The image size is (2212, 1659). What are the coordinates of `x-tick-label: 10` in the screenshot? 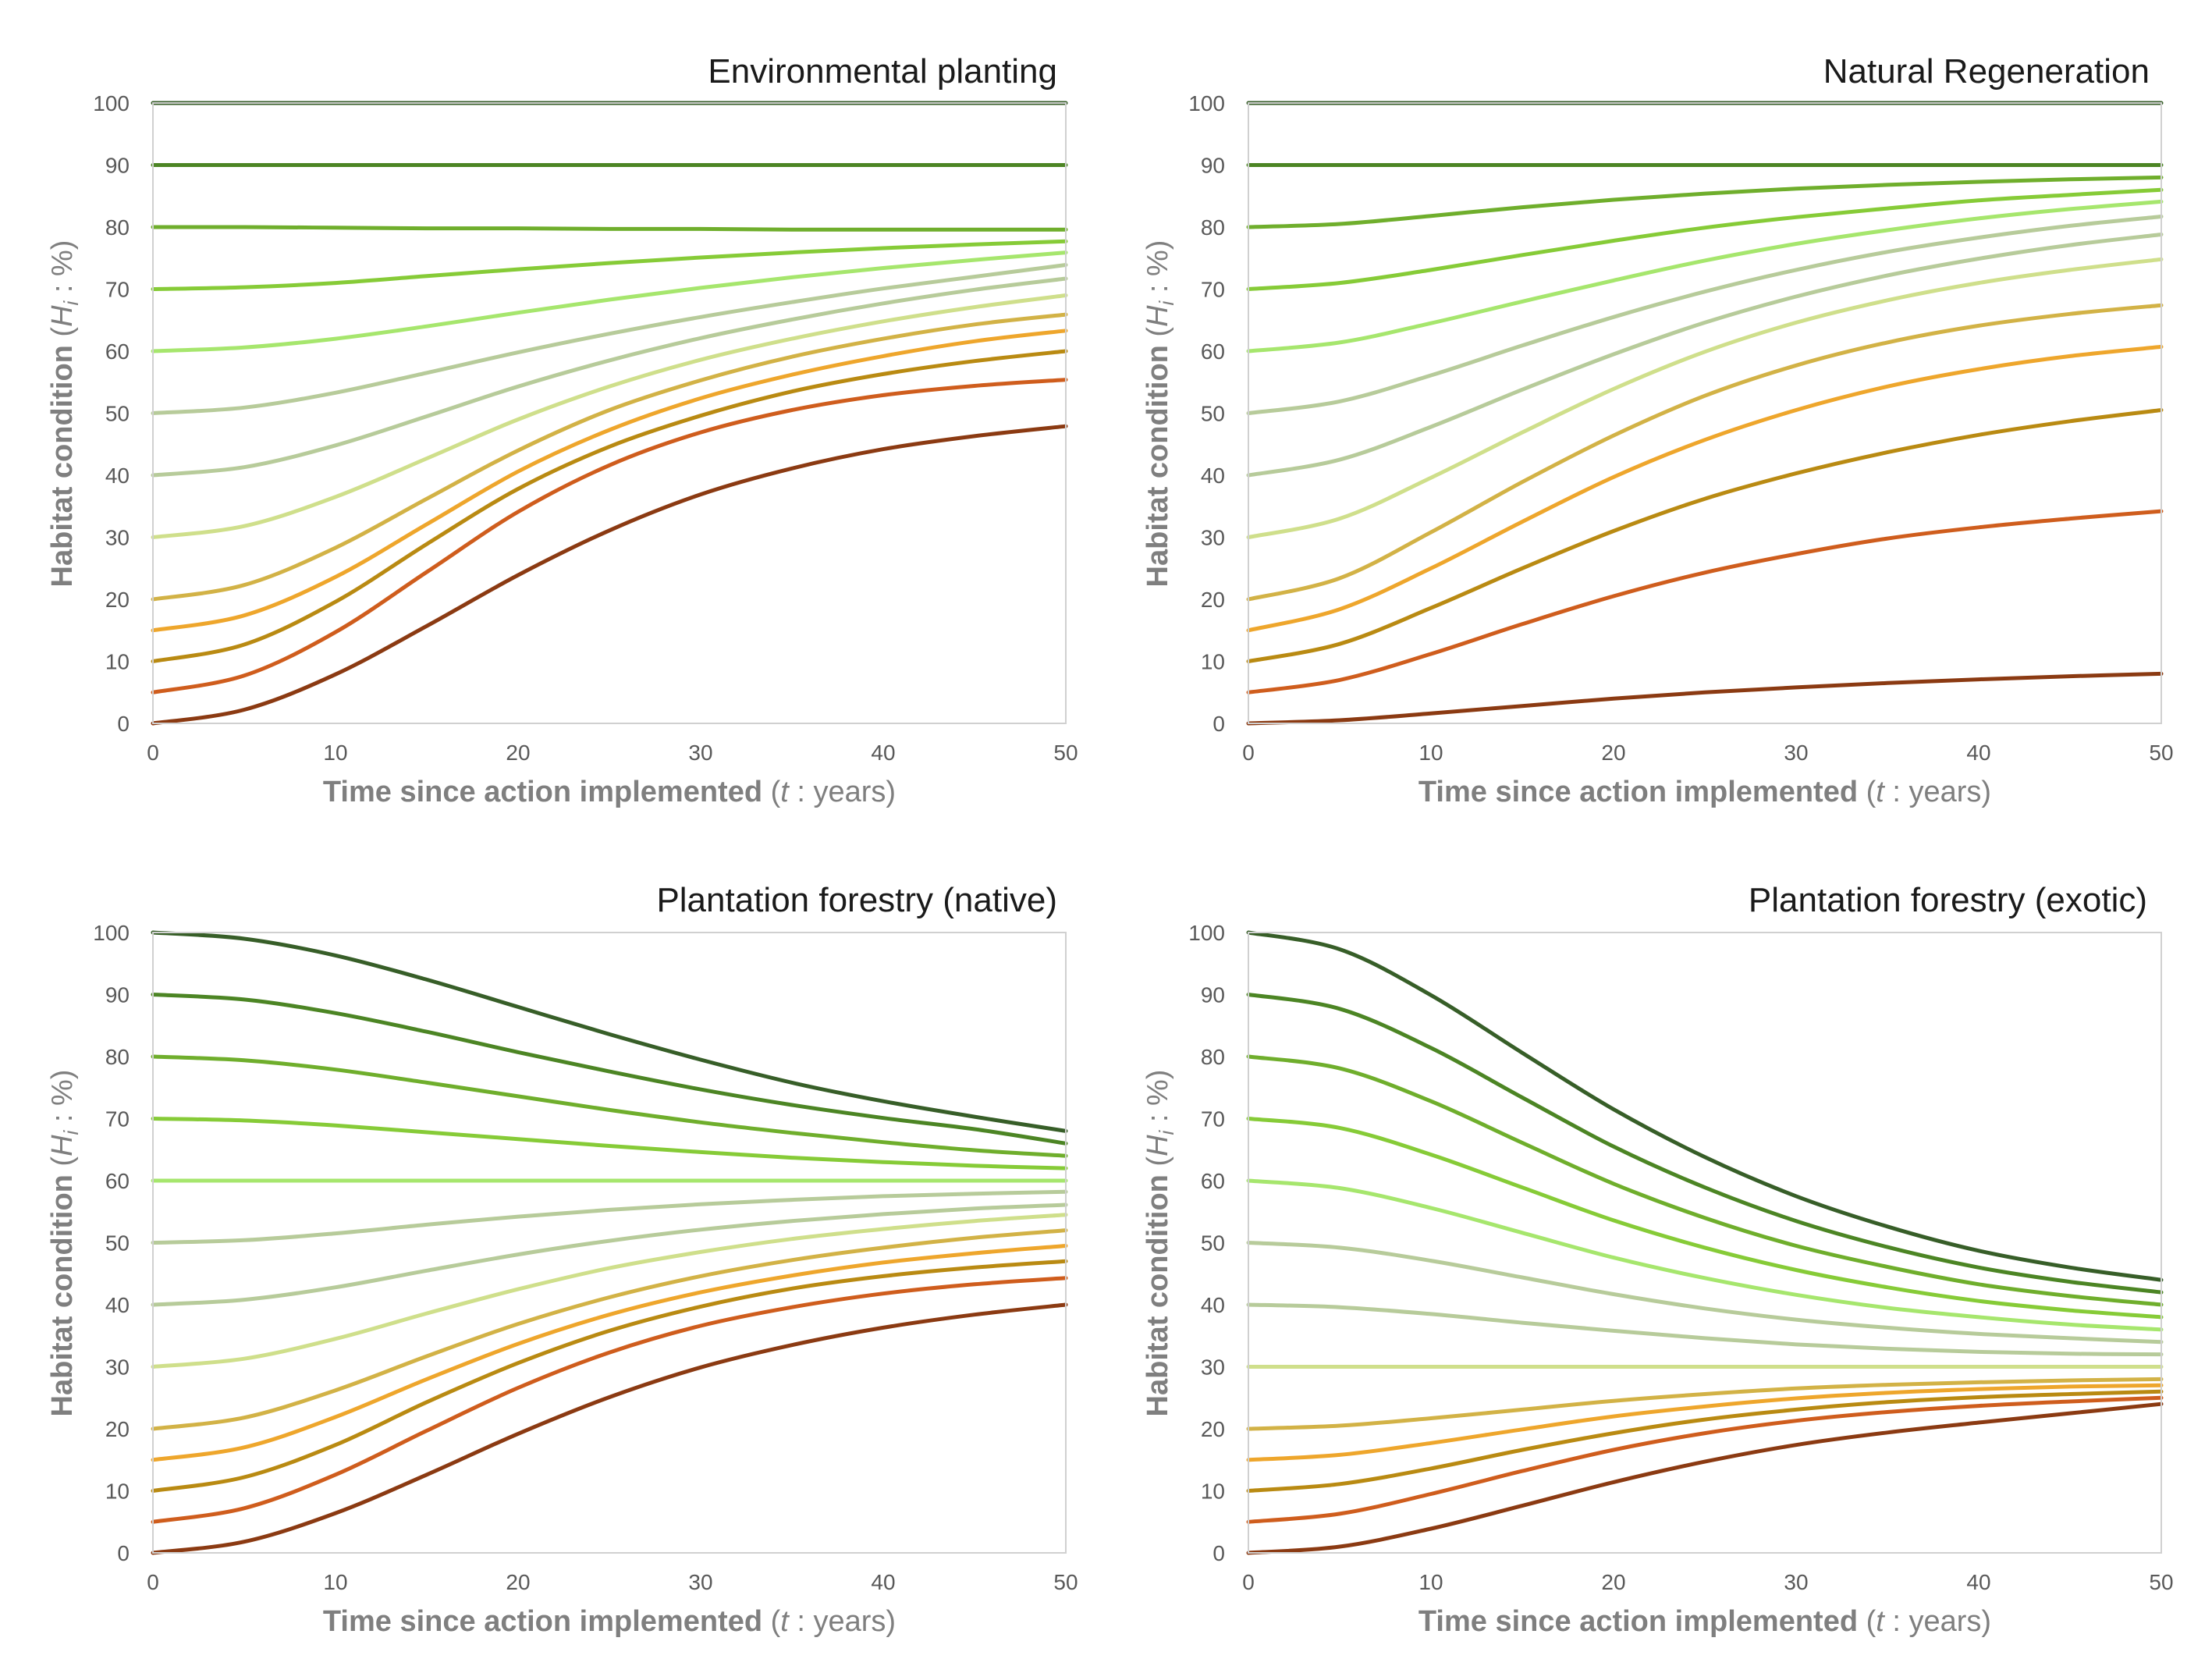 It's located at (335, 1582).